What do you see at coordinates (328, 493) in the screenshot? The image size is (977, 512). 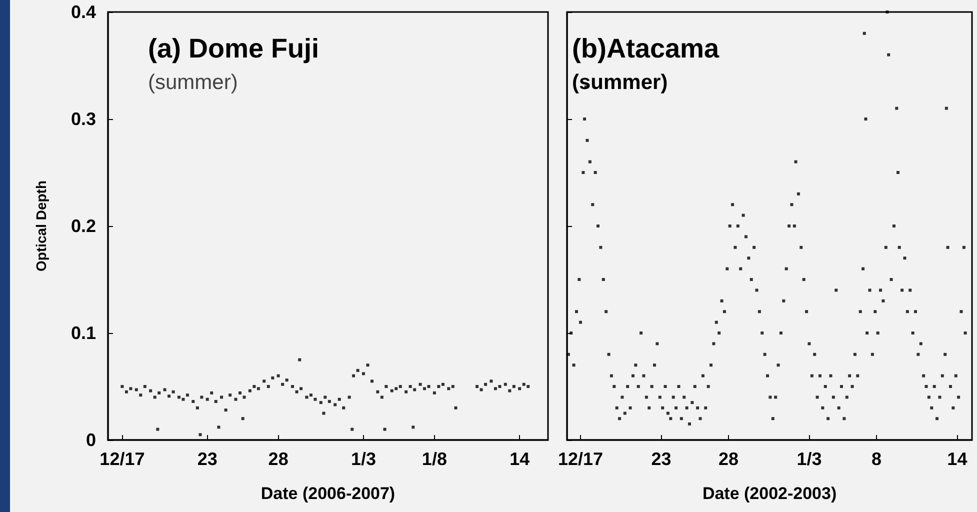 I see `x-axis-title: Date (2006-2007)` at bounding box center [328, 493].